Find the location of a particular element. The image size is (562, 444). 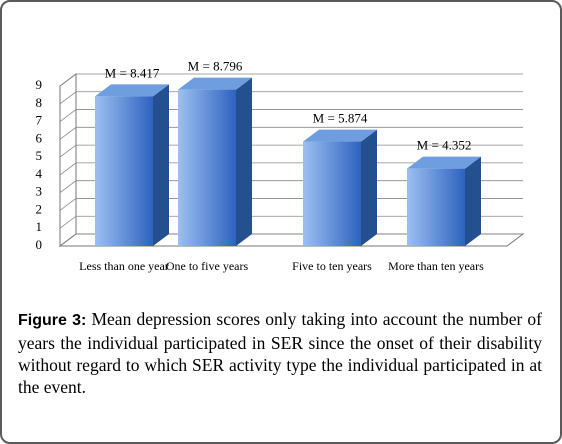

x-tick-label: Less than one year is located at coordinates (124, 266).